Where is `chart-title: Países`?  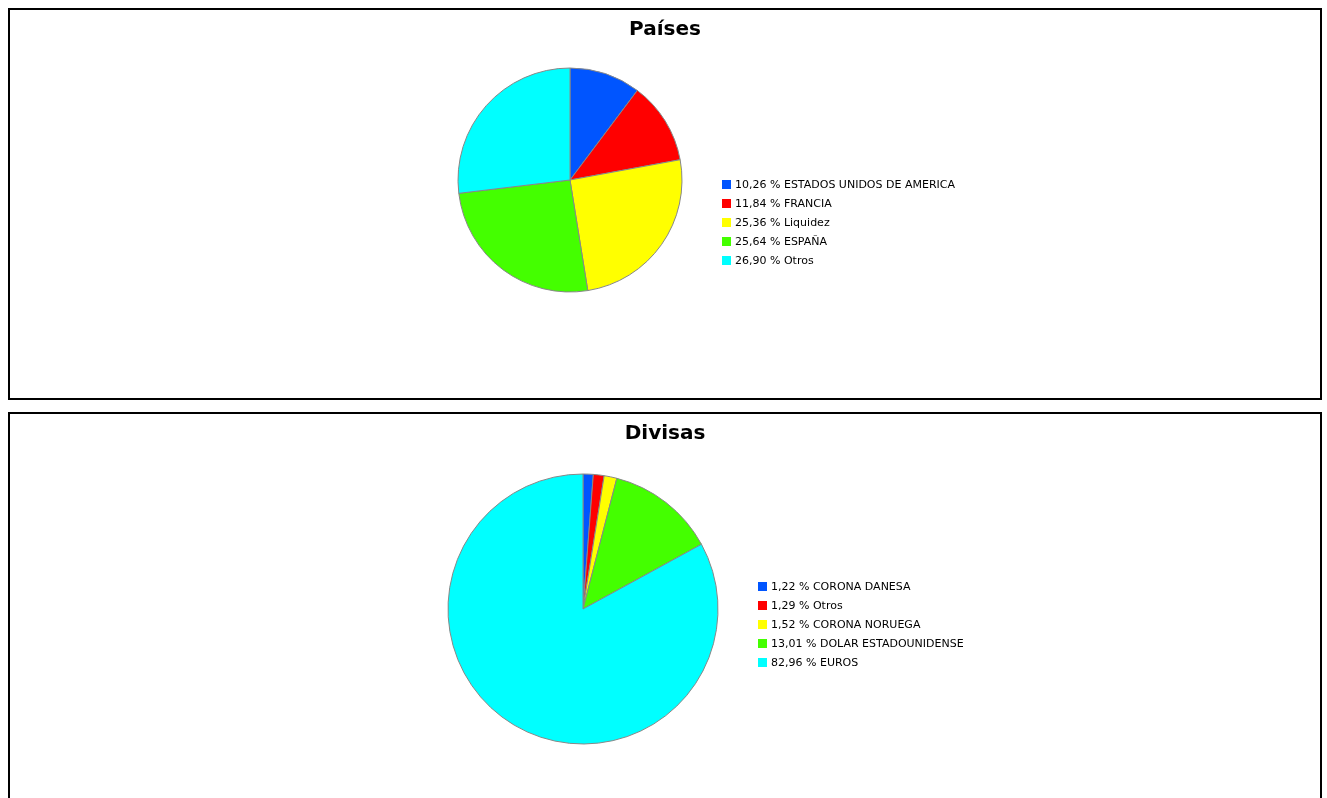
chart-title: Países is located at coordinates (665, 28).